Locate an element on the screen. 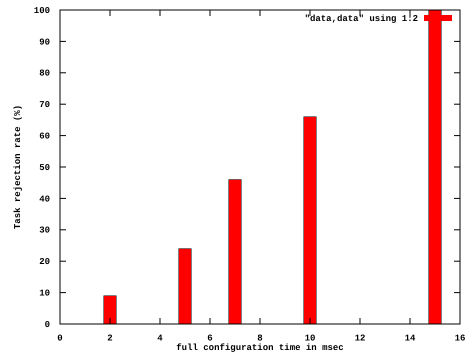  y-tick-label: 70 is located at coordinates (44, 105).